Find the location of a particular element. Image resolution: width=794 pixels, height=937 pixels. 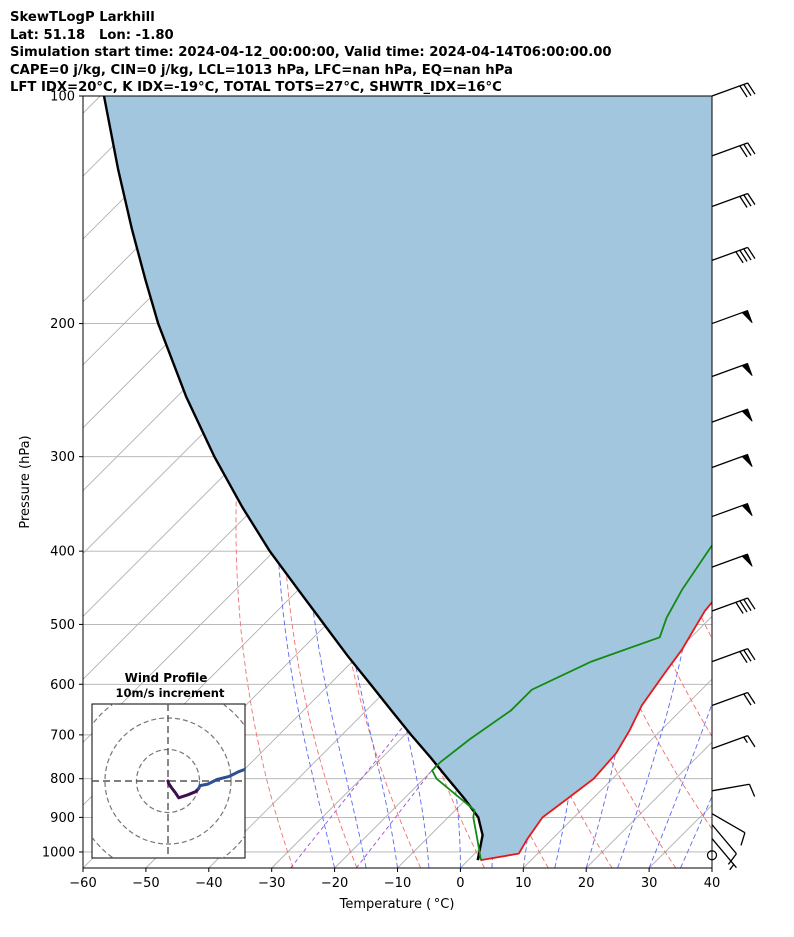

y-tick-label: 400 is located at coordinates (62, 552).